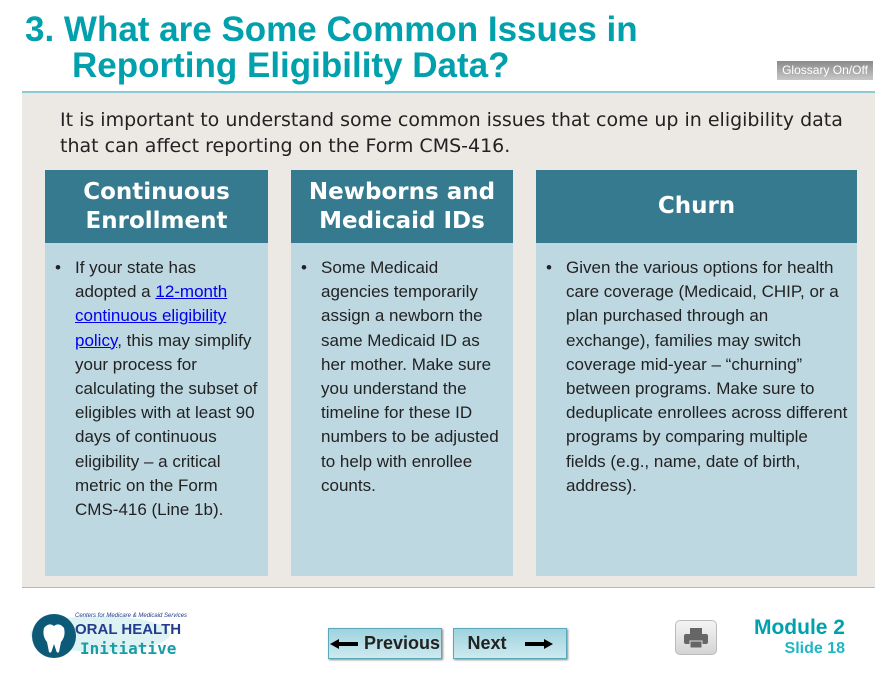 The image size is (895, 674). Describe the element at coordinates (402, 206) in the screenshot. I see `column-heading: Newborns and Medicaid IDs` at that location.